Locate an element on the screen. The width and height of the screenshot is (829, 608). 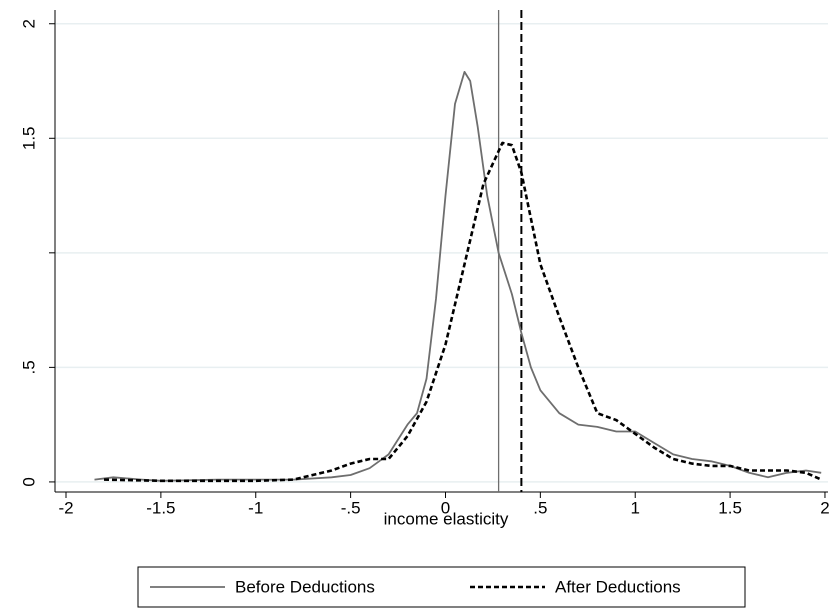
y-tick-label: 1.5 is located at coordinates (28, 138).